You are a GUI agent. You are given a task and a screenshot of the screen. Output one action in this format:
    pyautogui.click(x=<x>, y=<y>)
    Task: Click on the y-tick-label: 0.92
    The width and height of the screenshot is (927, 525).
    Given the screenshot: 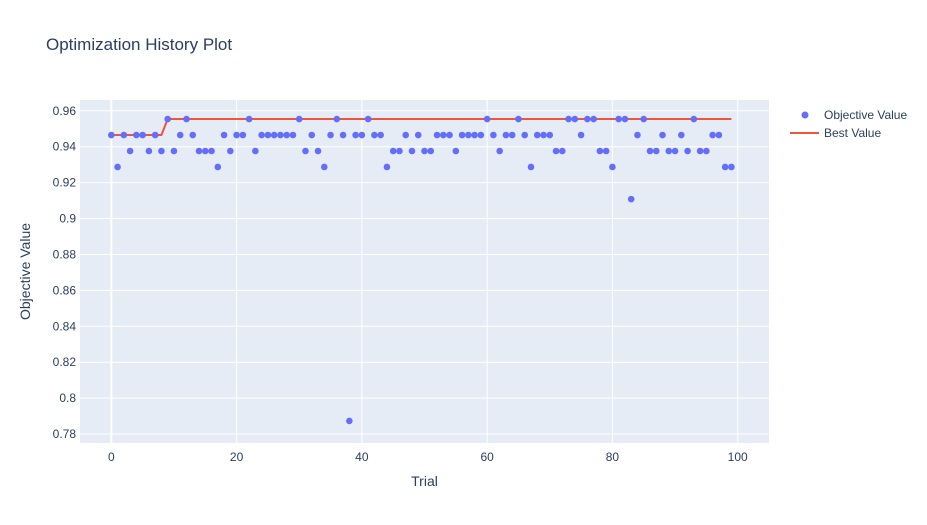 What is the action you would take?
    pyautogui.click(x=65, y=183)
    